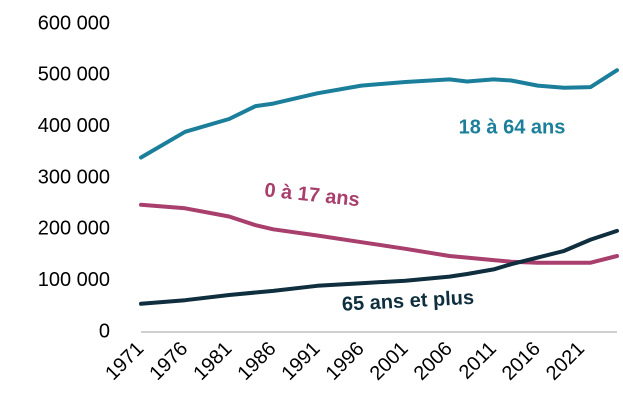 The height and width of the screenshot is (410, 623). I want to click on y-tick-label: 100 000, so click(74, 280).